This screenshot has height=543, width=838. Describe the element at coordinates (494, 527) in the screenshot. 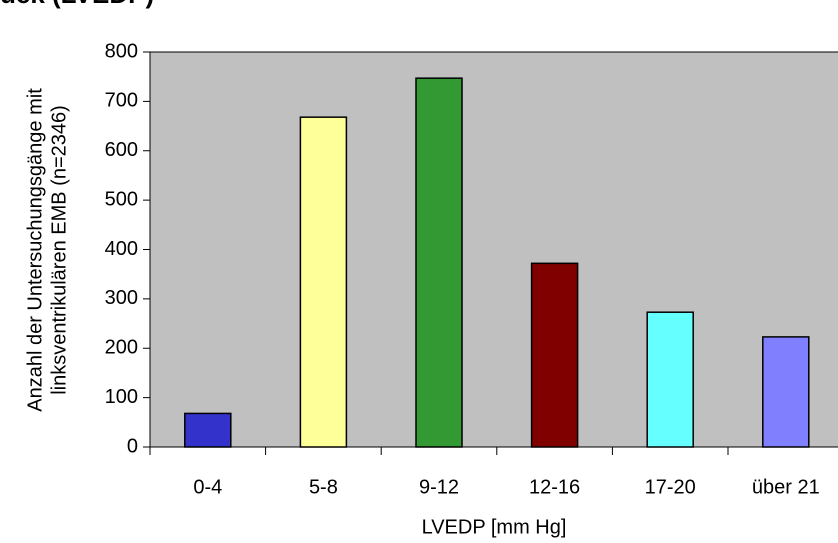

I see `x-axis-label: LVEDP [mm Hg]` at that location.